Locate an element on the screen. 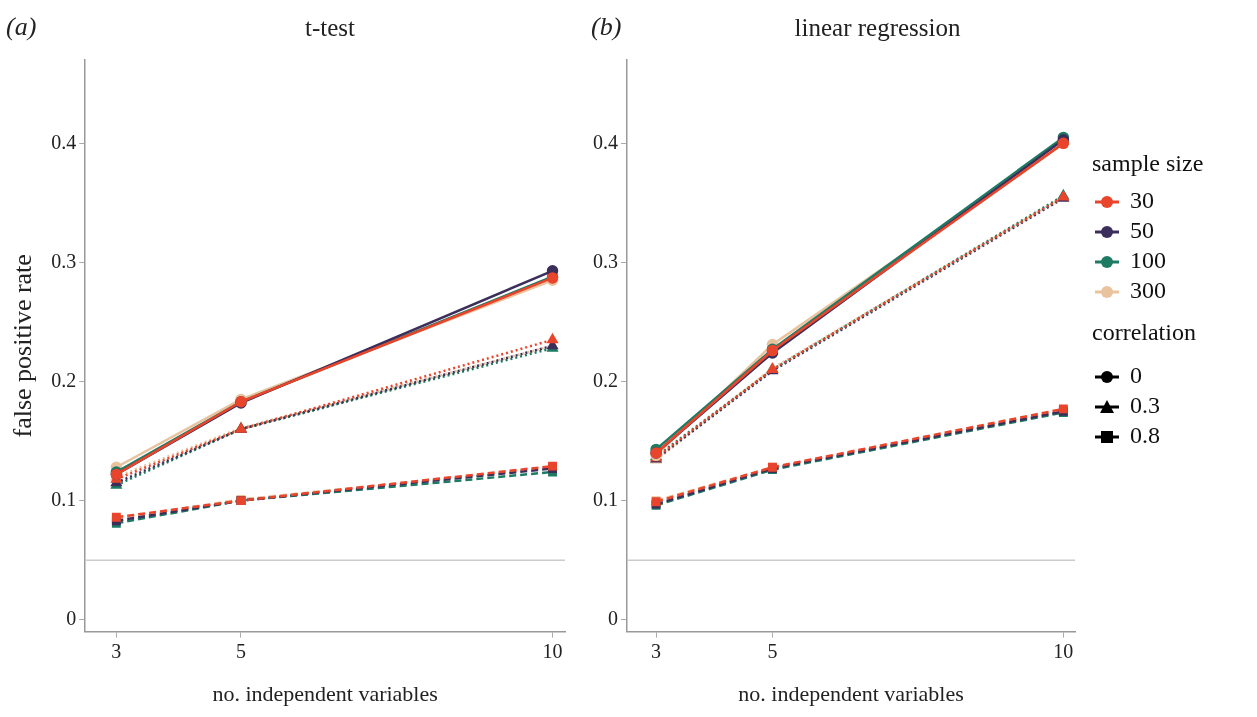 The height and width of the screenshot is (717, 1257). chart-title: linear regression is located at coordinates (877, 28).